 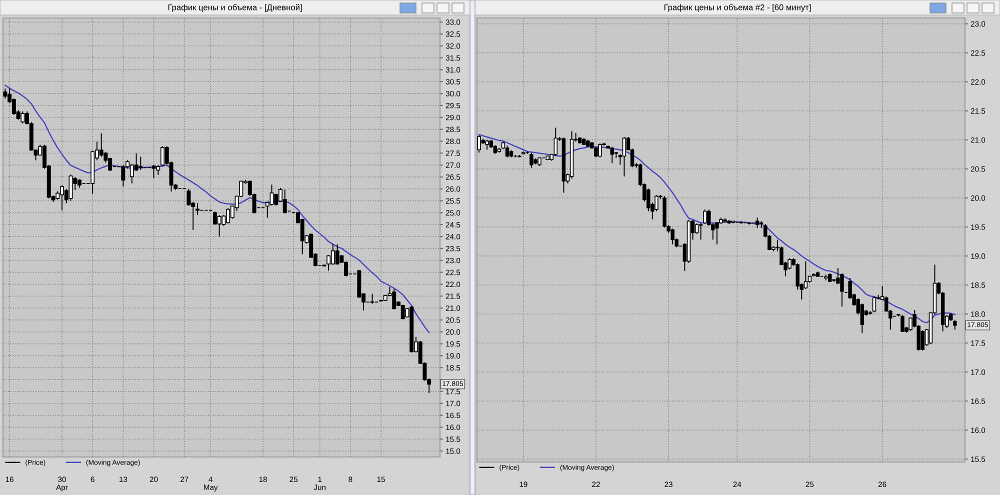 What do you see at coordinates (737, 8) in the screenshot?
I see `chart-title: График цены и объема #2 - [60 минут]` at bounding box center [737, 8].